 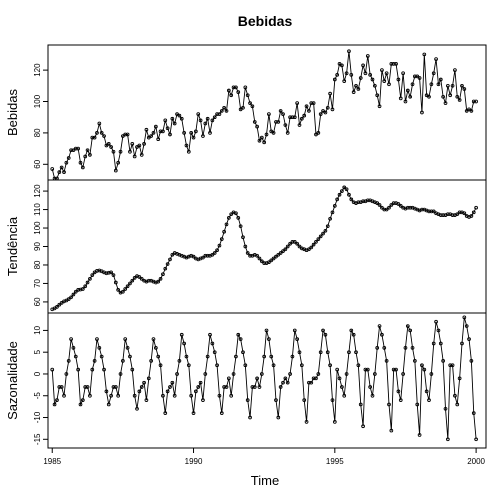 I want to click on y-tick-label: 60, so click(x=37, y=301).